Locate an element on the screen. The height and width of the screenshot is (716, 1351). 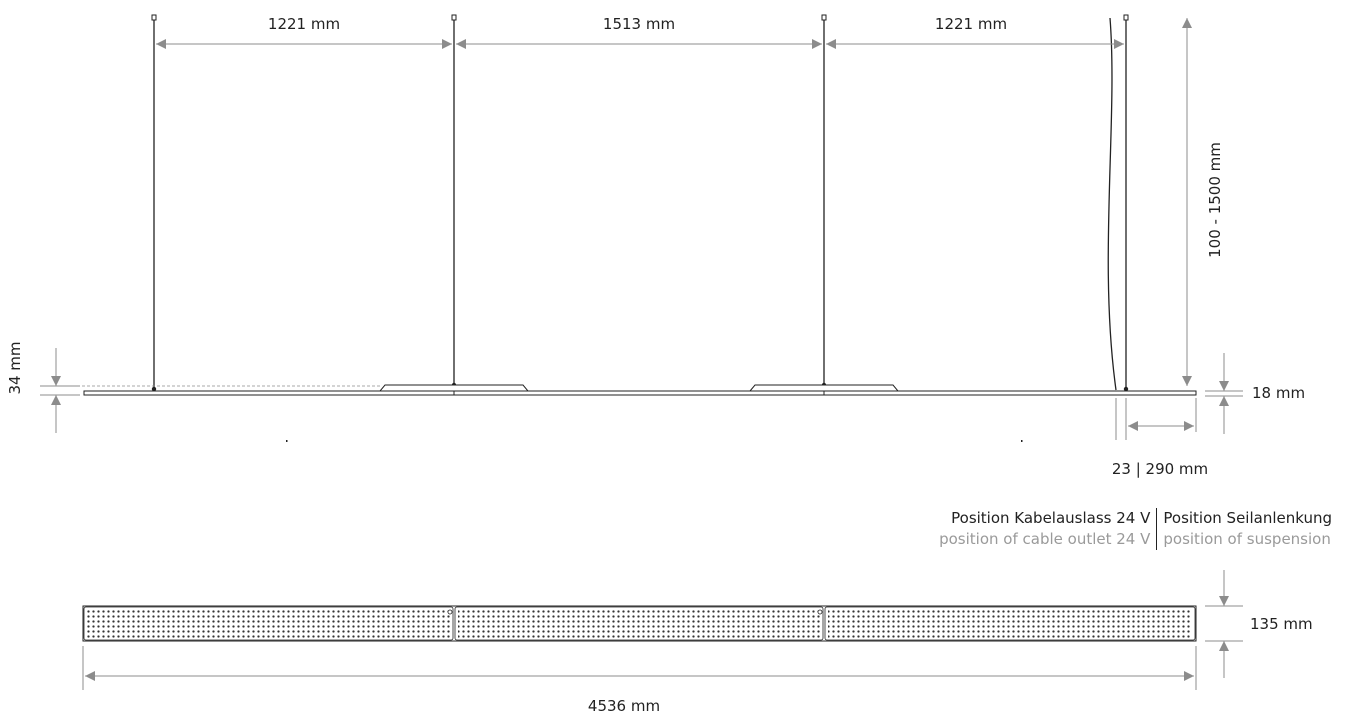
luminaire-side-profile is located at coordinates (640, 390).